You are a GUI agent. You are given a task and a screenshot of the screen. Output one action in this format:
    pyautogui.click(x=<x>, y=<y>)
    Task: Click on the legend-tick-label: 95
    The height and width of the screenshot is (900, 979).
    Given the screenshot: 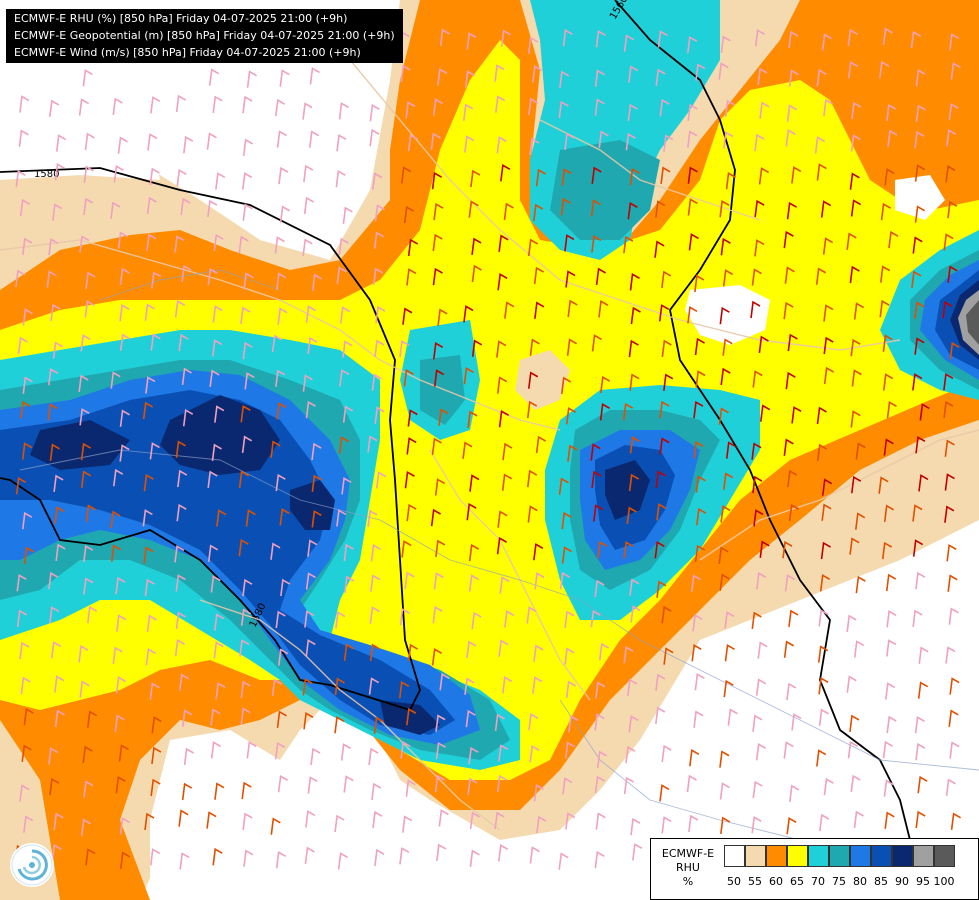 What is the action you would take?
    pyautogui.click(x=923, y=881)
    